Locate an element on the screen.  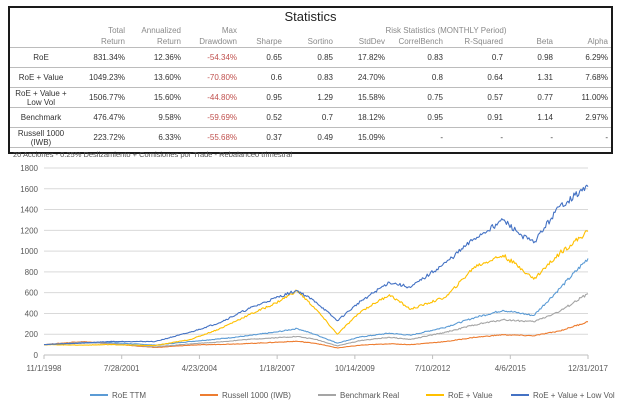
header-label: Beta is located at coordinates (544, 41).